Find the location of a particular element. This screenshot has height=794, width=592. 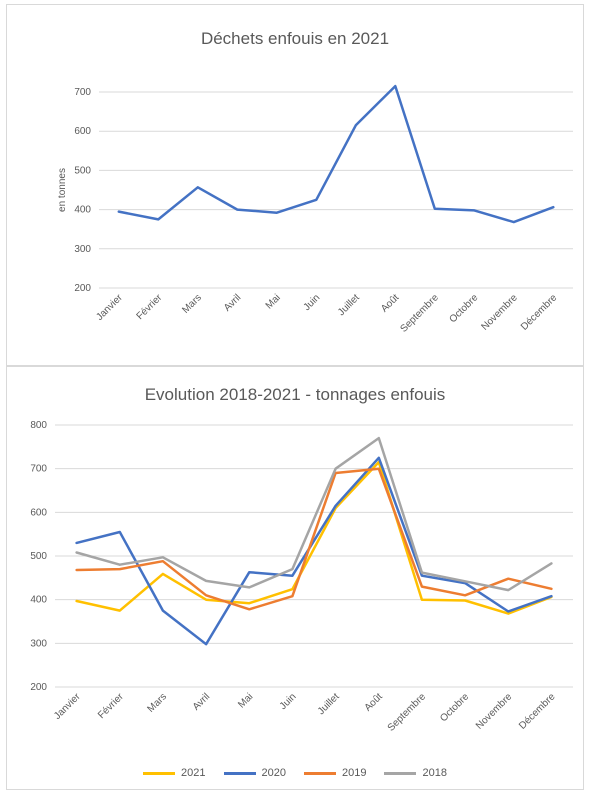

chart-title: Evolution 2018-2021 - tonnages enfouis is located at coordinates (295, 394).